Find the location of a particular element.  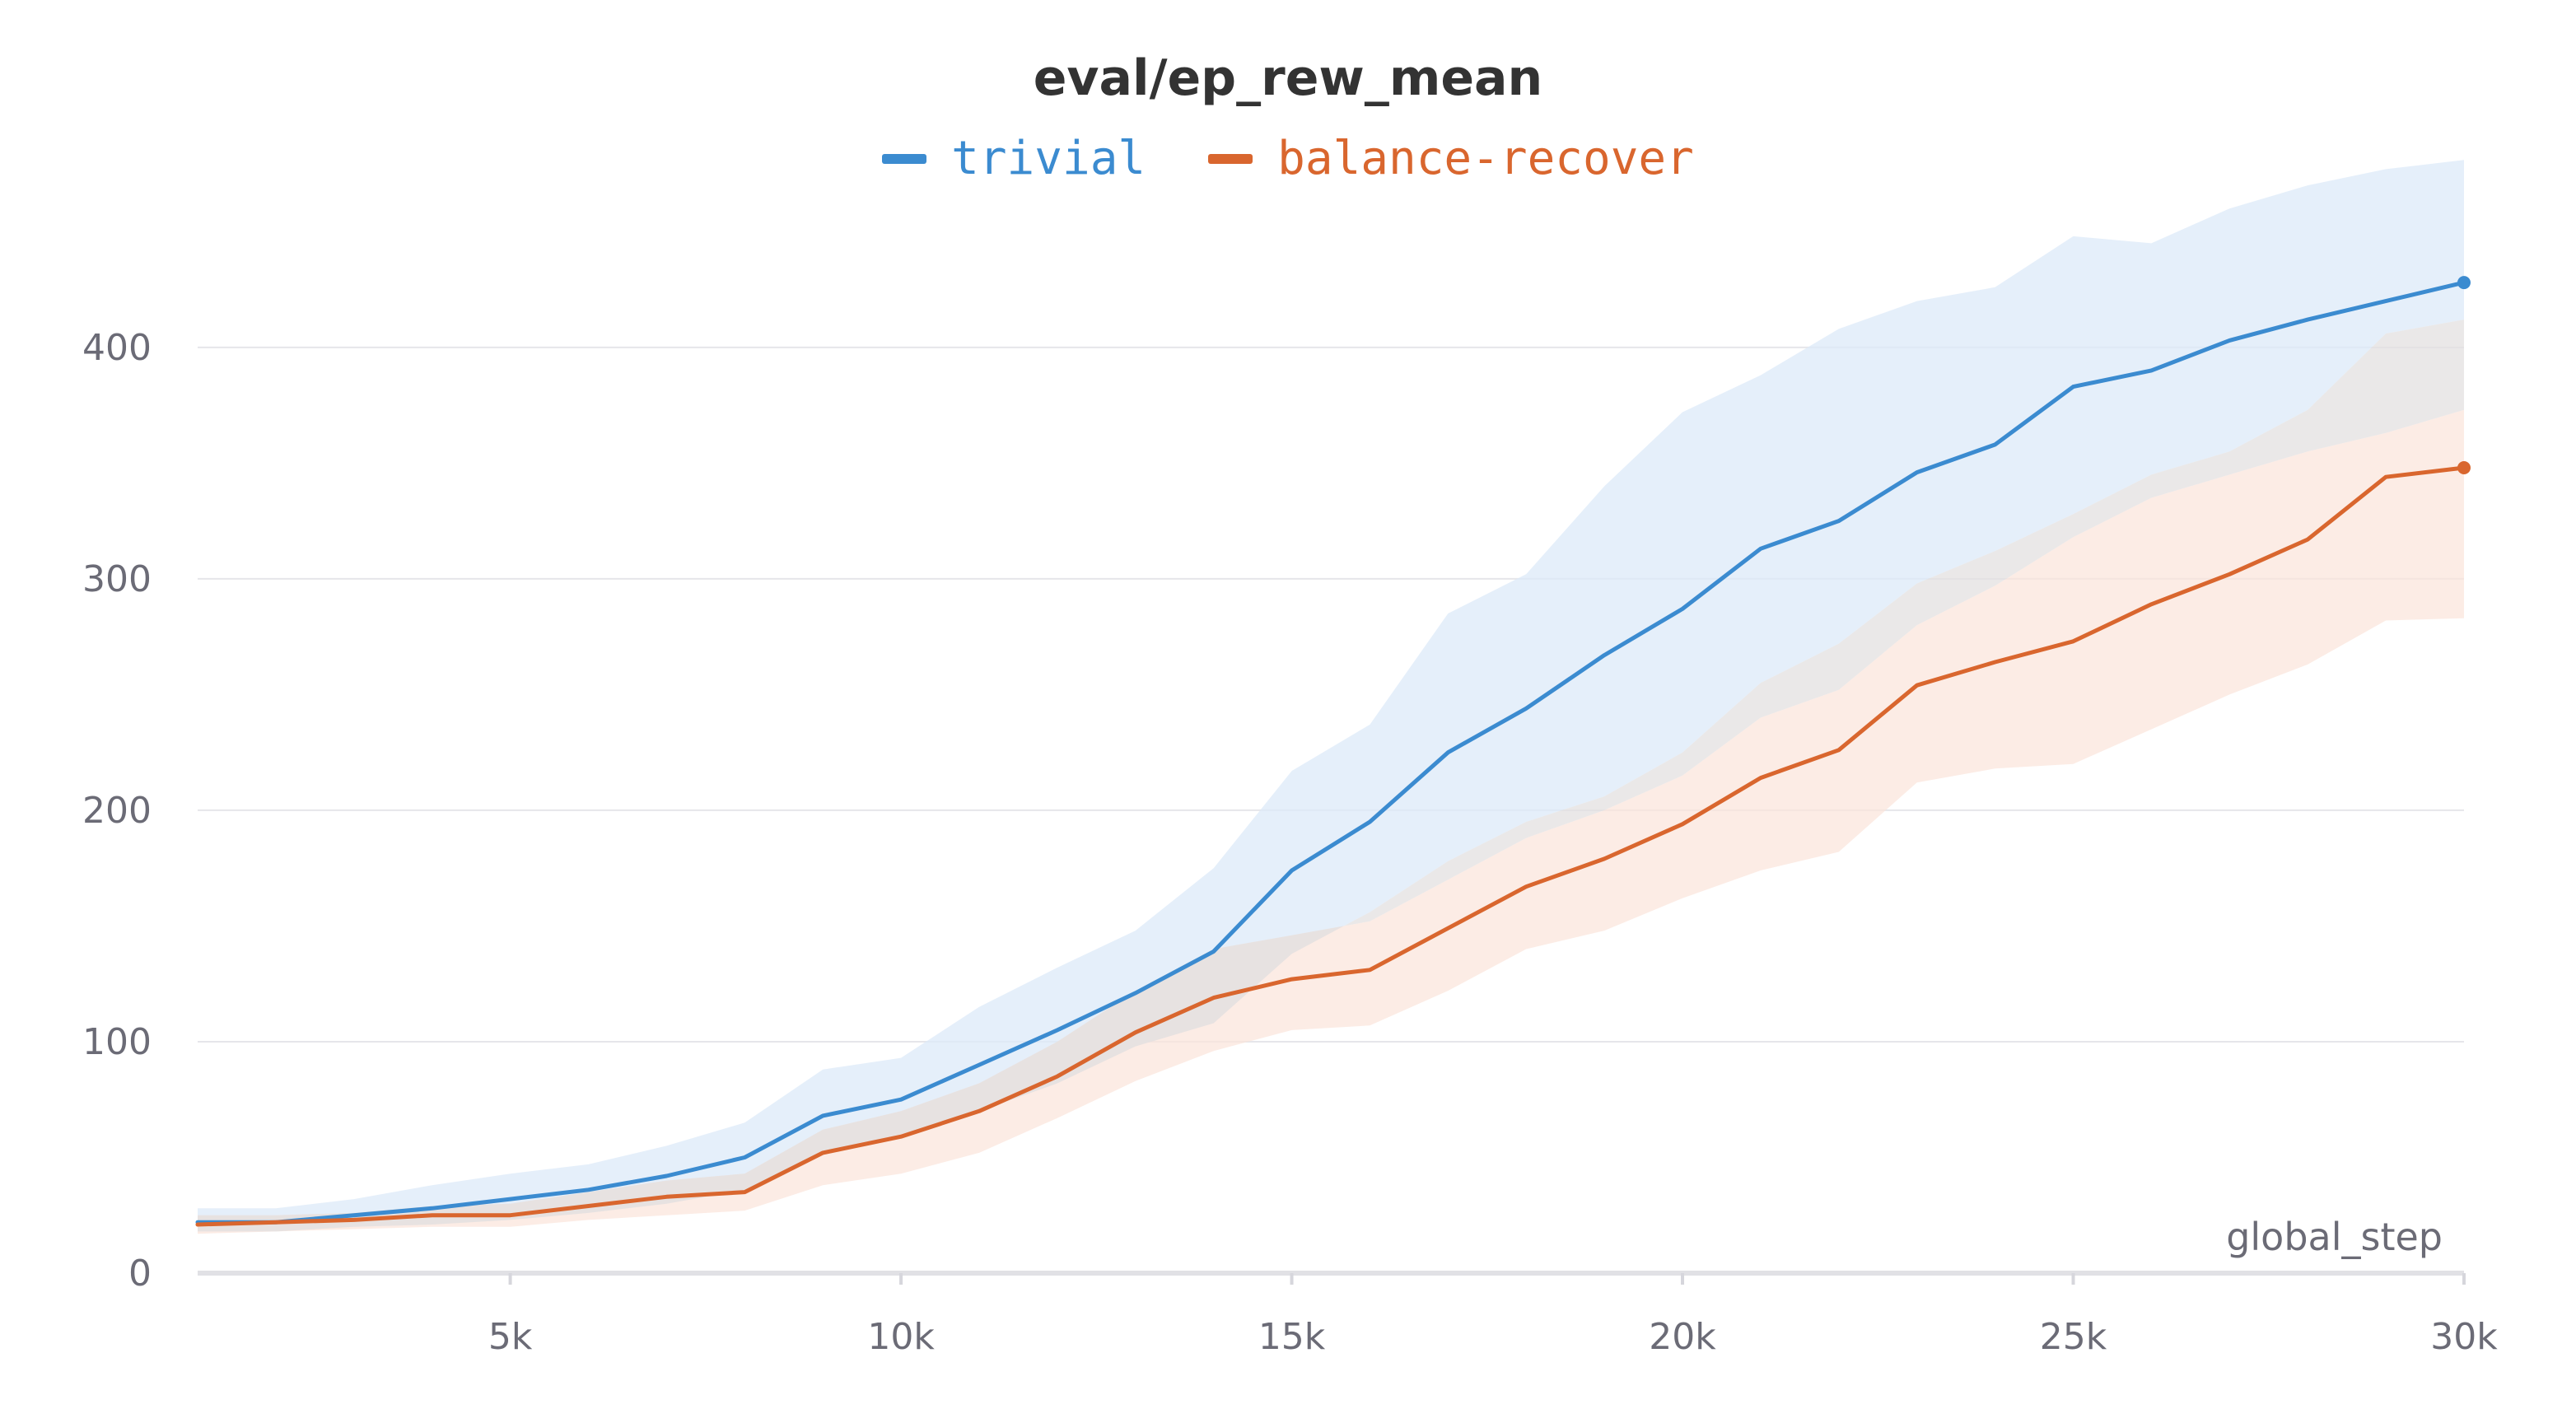

y-tick-label-0: 0 is located at coordinates (140, 1274).